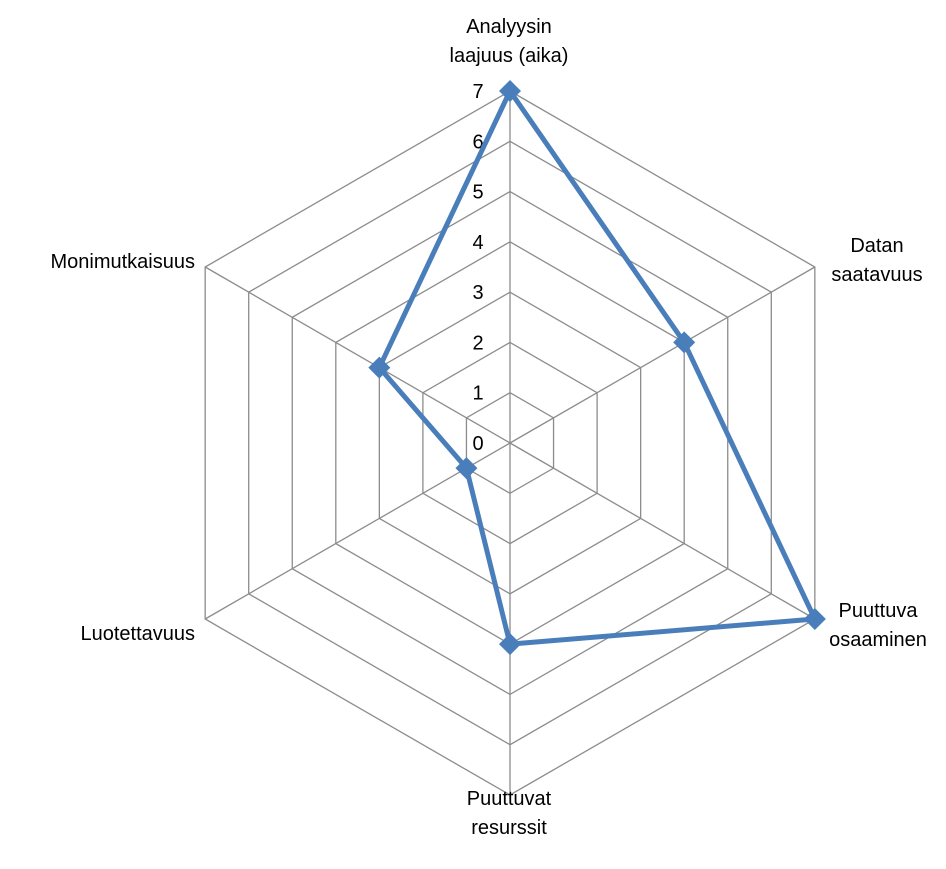 The image size is (946, 869). What do you see at coordinates (477, 92) in the screenshot?
I see `tick-label: 7` at bounding box center [477, 92].